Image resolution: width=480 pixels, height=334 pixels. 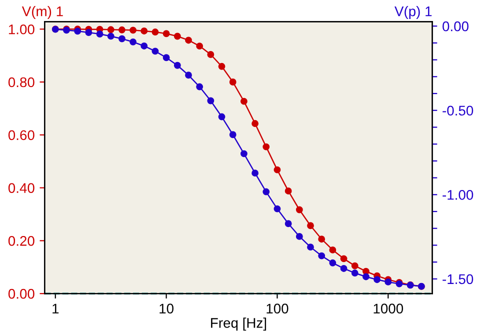 What do you see at coordinates (21, 29) in the screenshot?
I see `y-tick-label: 1.00` at bounding box center [21, 29].